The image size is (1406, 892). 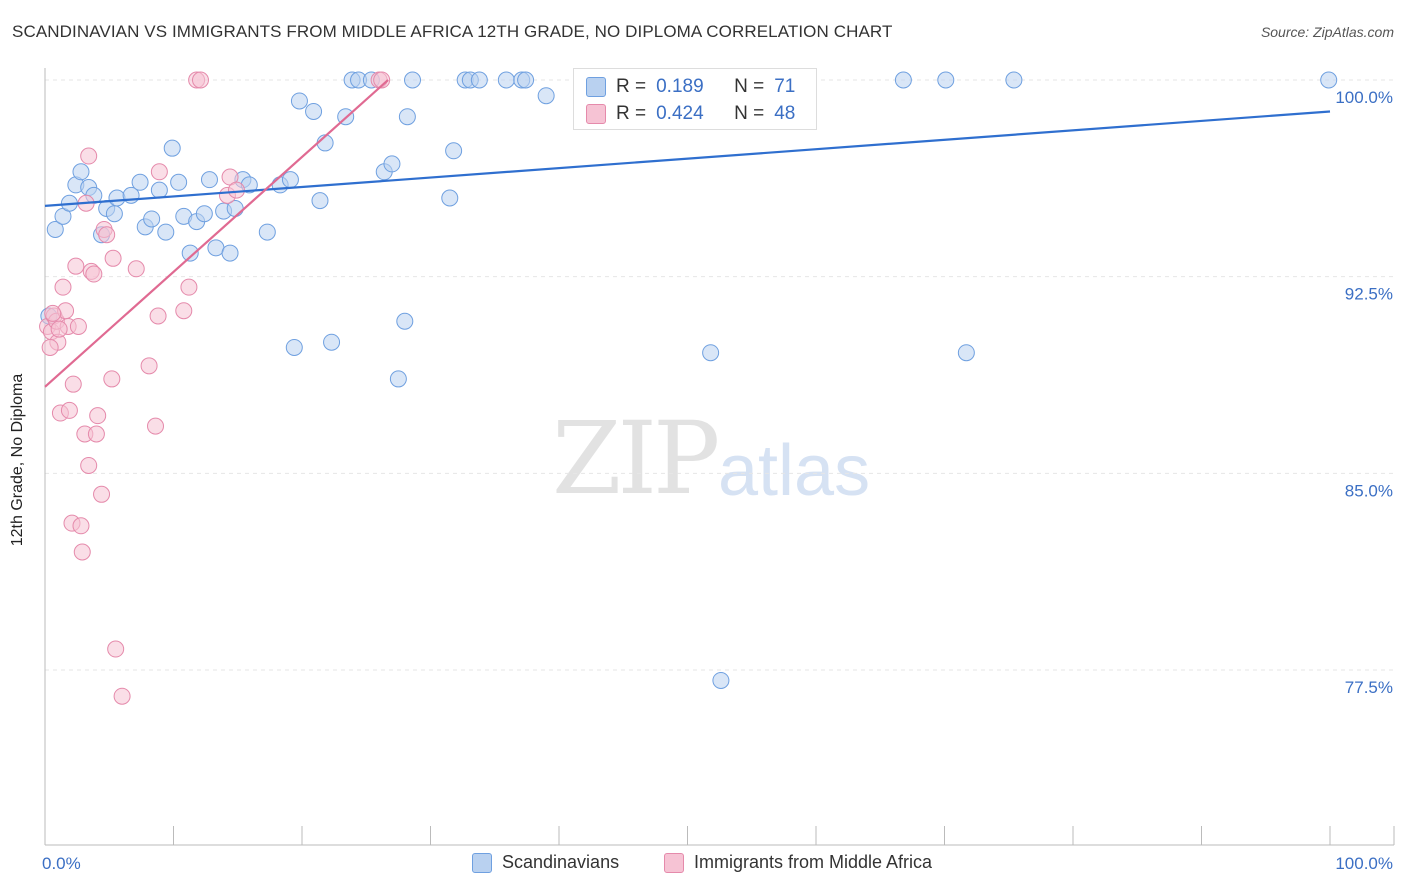 What do you see at coordinates (561, 862) in the screenshot?
I see `legend-label: Scandinavians` at bounding box center [561, 862].